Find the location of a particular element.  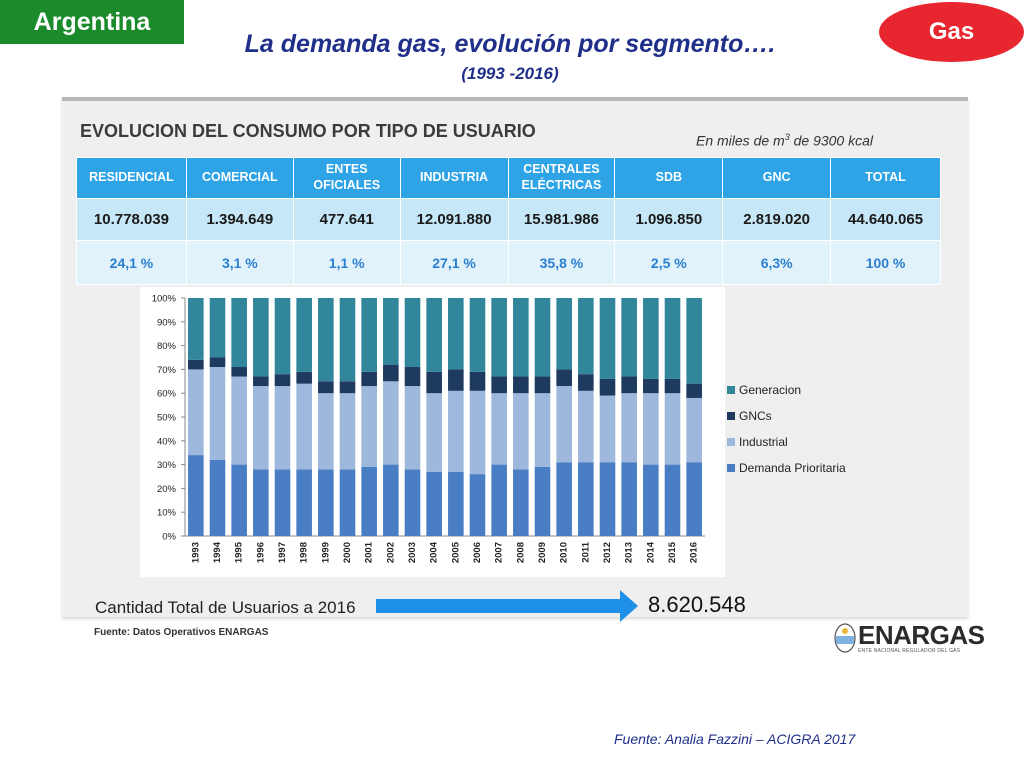

x-tick-label: 1997 is located at coordinates (282, 552).